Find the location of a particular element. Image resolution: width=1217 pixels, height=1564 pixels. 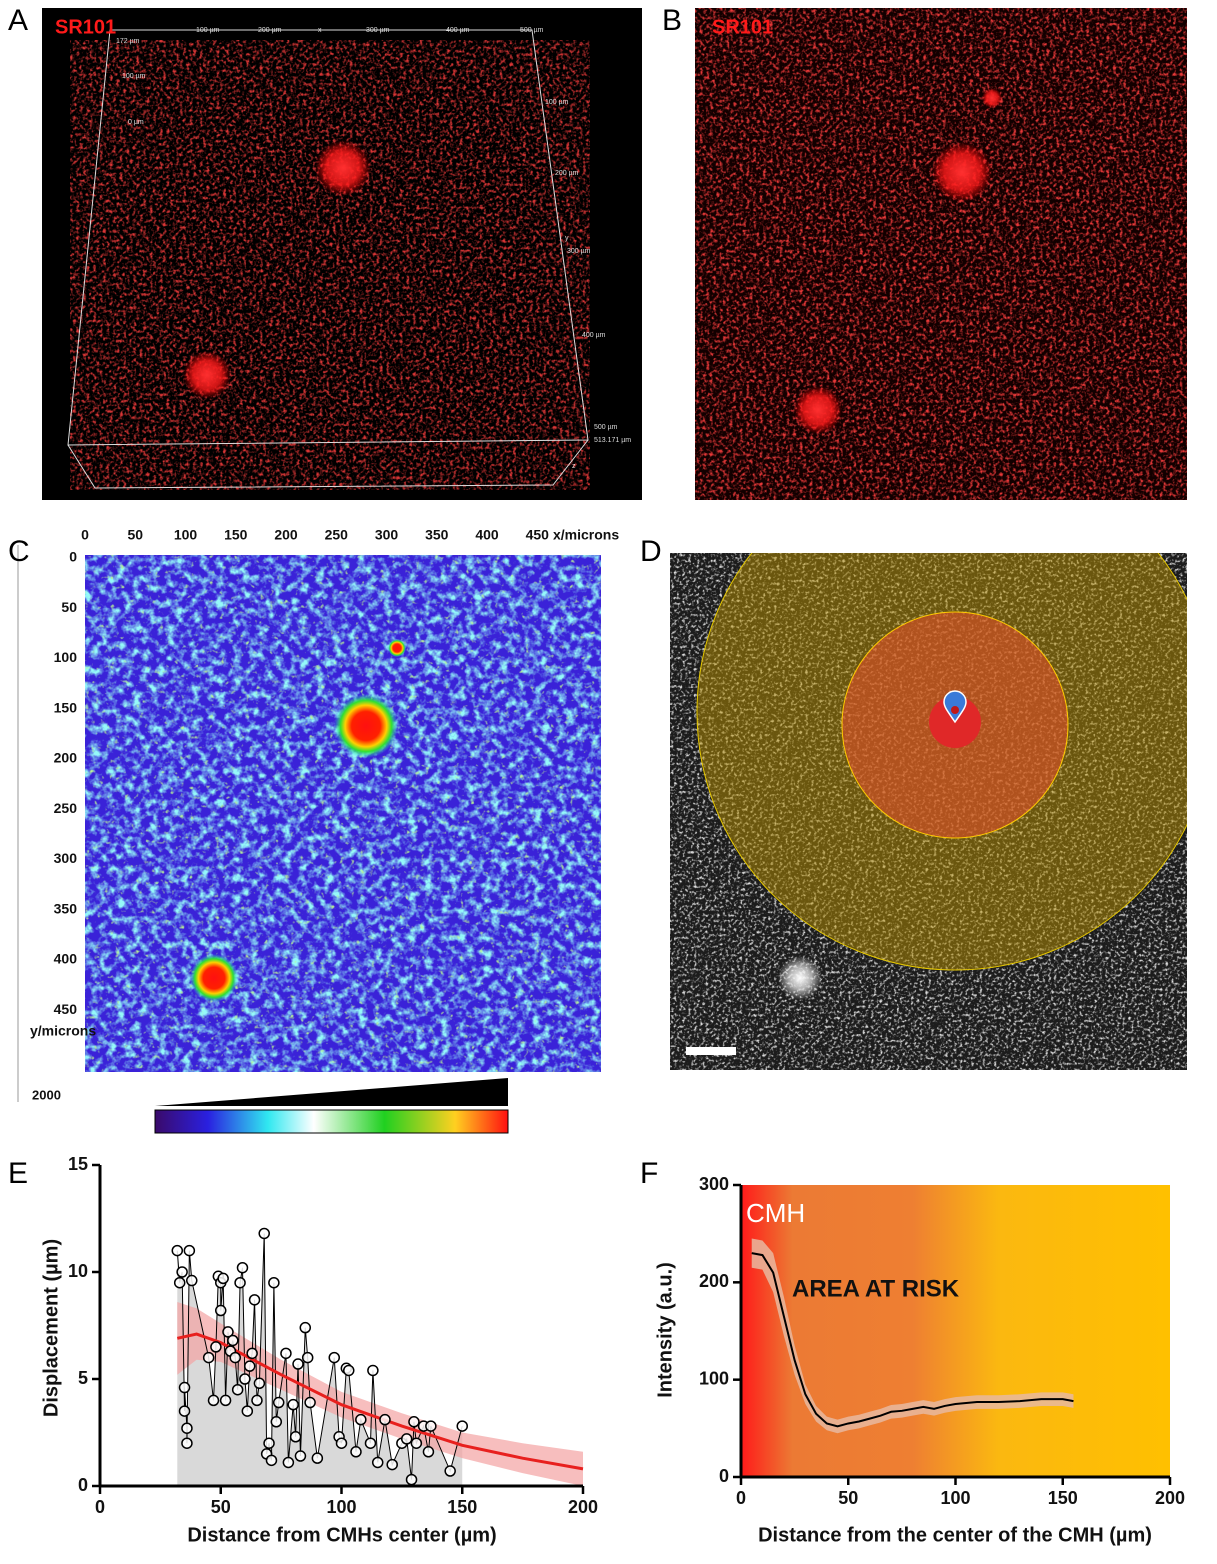

x-axis-title: Distance from the center of the CMH (µm) is located at coordinates (955, 1535).